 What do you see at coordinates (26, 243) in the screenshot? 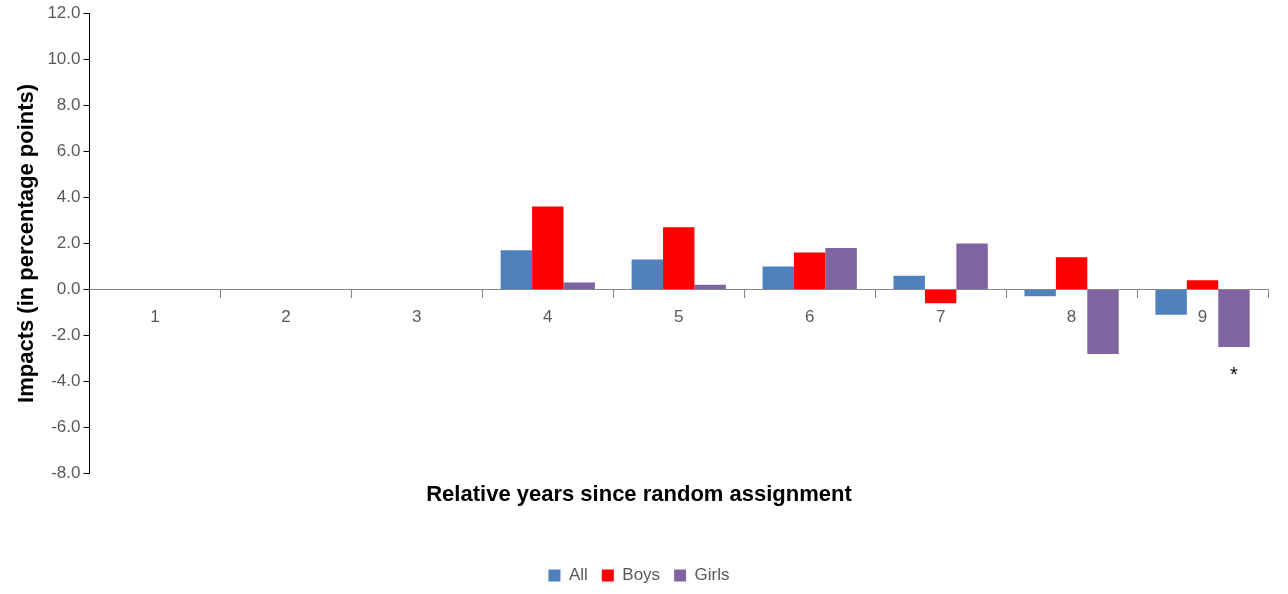
I see `y-axis-title: Impacts (in percentage points)` at bounding box center [26, 243].